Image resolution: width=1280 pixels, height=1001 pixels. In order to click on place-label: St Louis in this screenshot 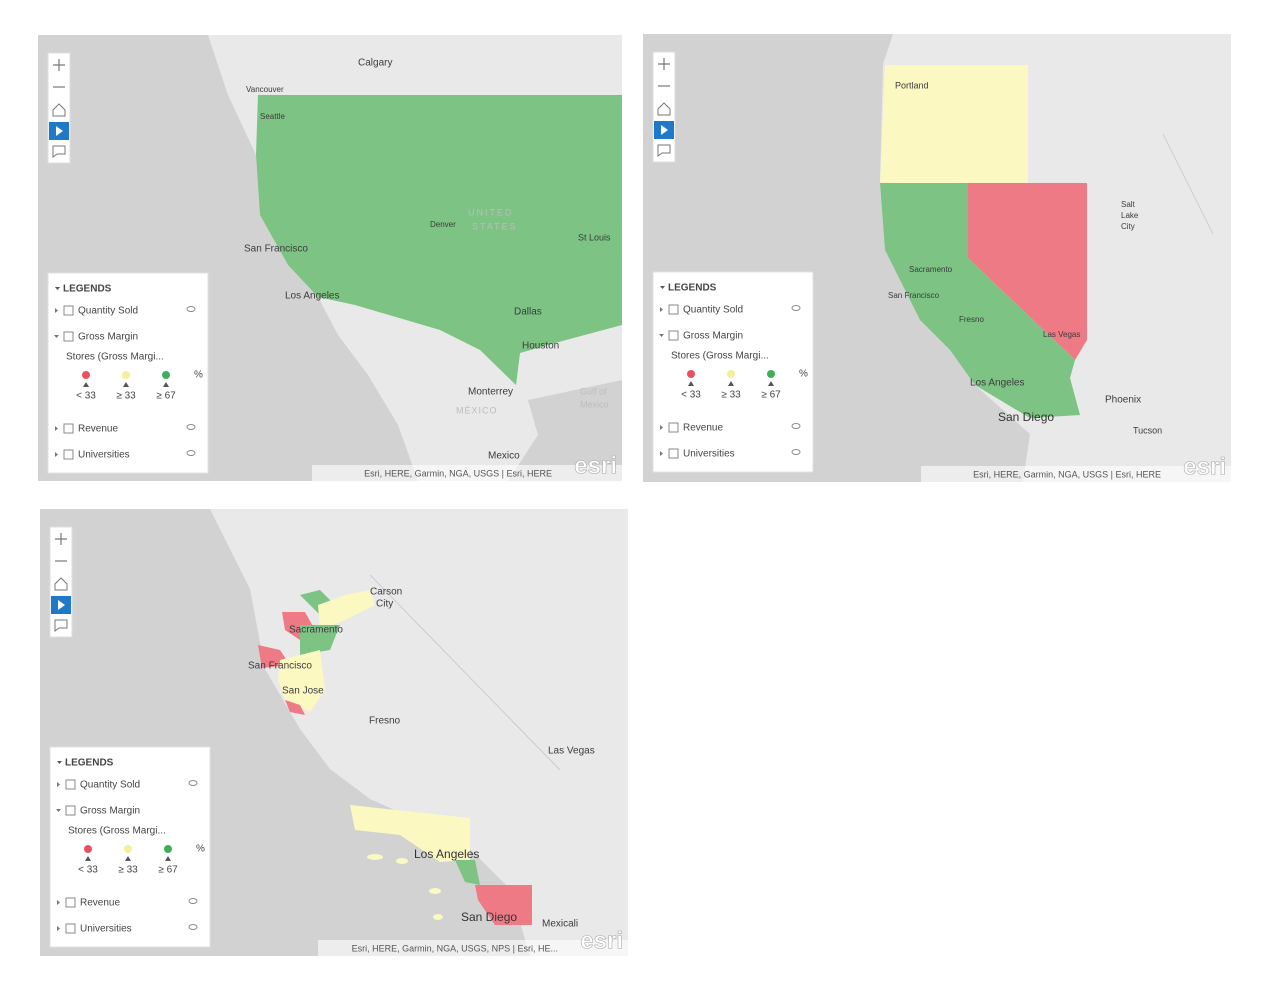, I will do `click(594, 237)`.